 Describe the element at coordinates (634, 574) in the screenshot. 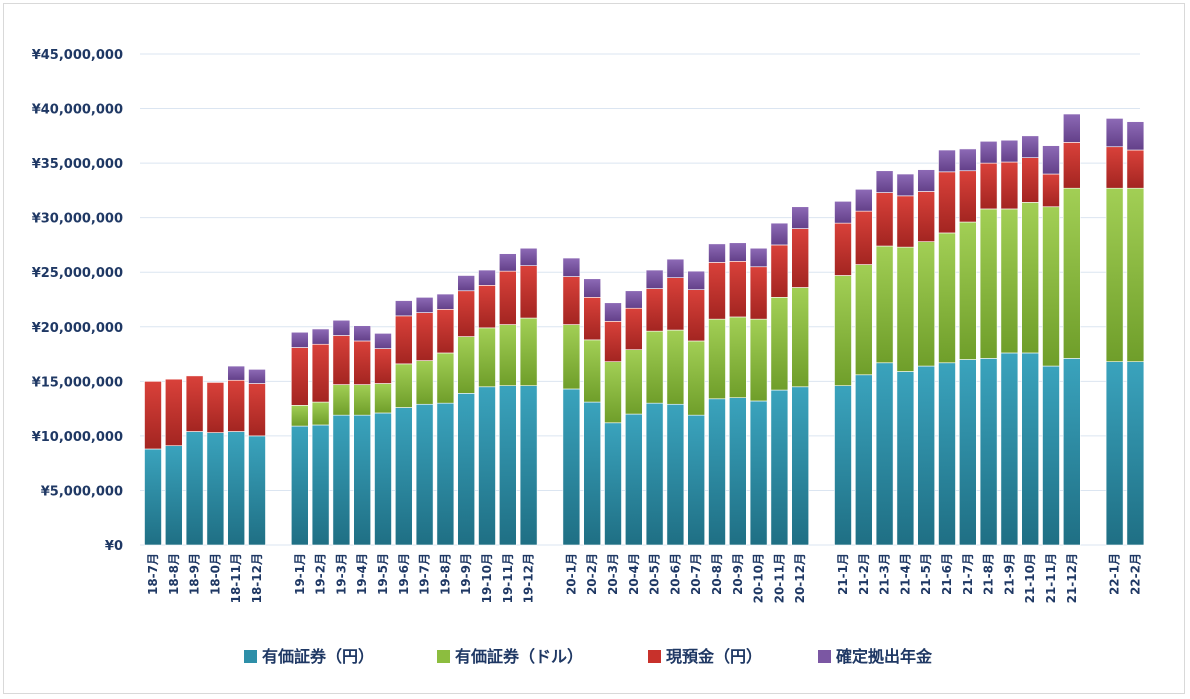

I see `x-tick-label: 20-4月` at that location.